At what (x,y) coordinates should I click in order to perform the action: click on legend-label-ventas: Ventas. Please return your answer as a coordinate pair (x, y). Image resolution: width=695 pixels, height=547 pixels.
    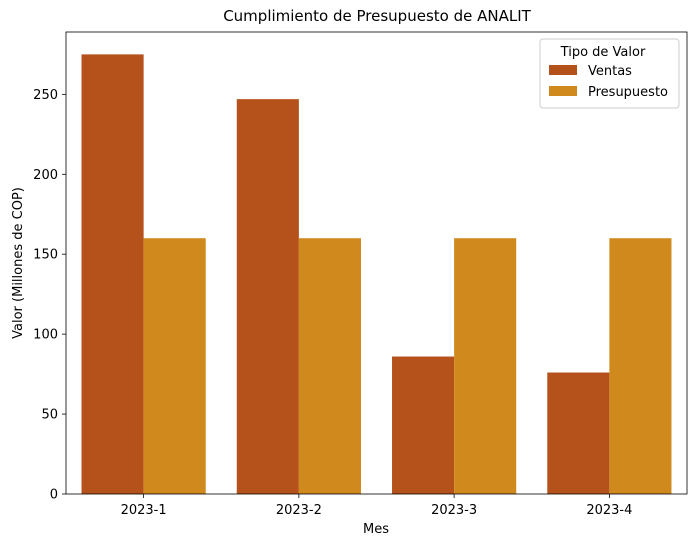
    Looking at the image, I should click on (610, 71).